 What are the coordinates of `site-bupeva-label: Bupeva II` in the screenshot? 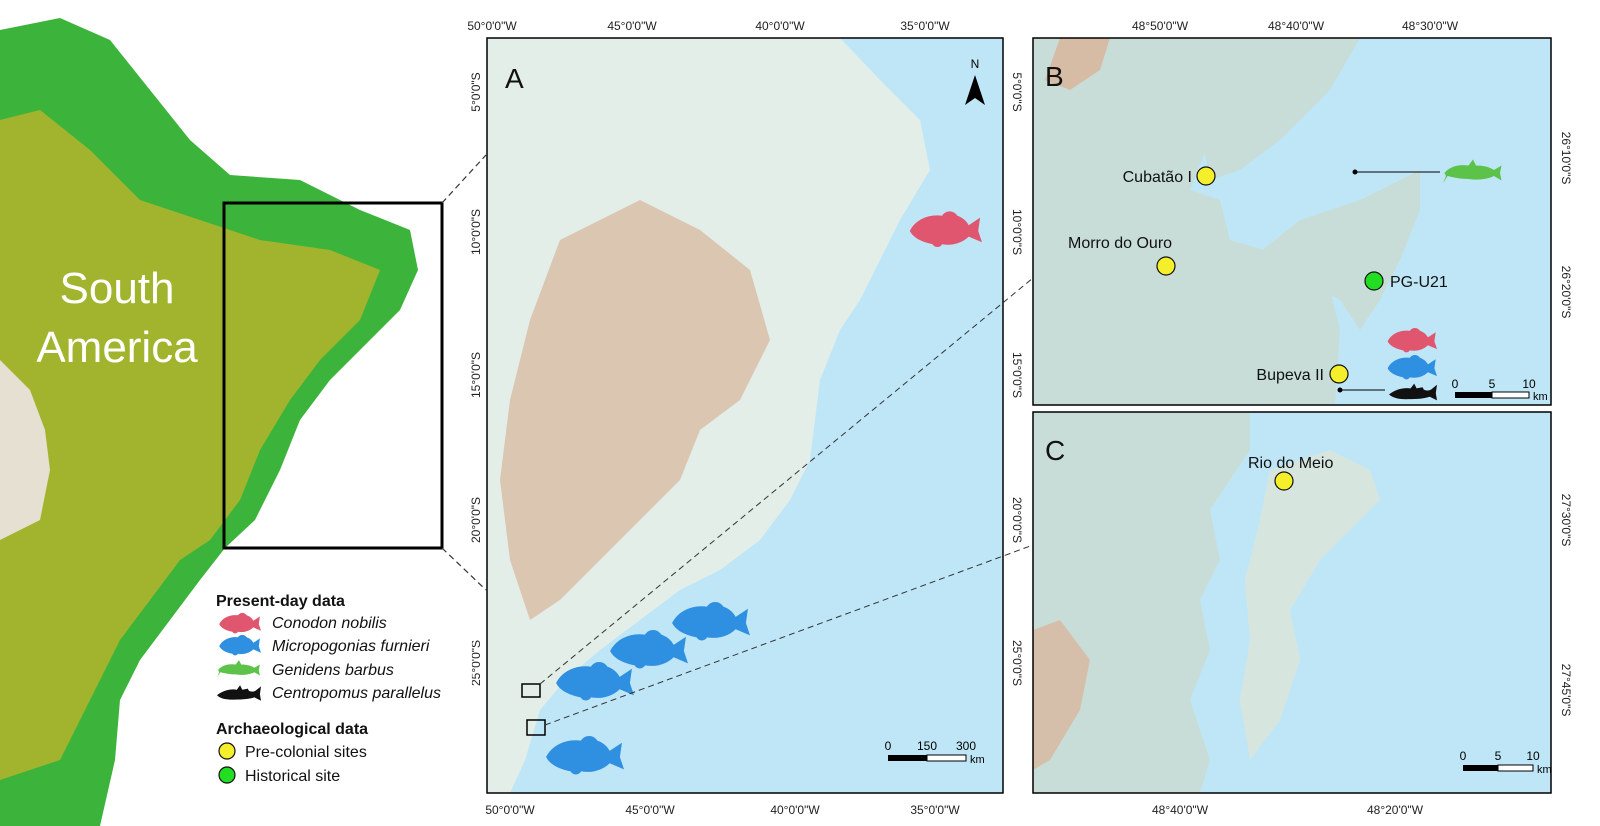 It's located at (1290, 375).